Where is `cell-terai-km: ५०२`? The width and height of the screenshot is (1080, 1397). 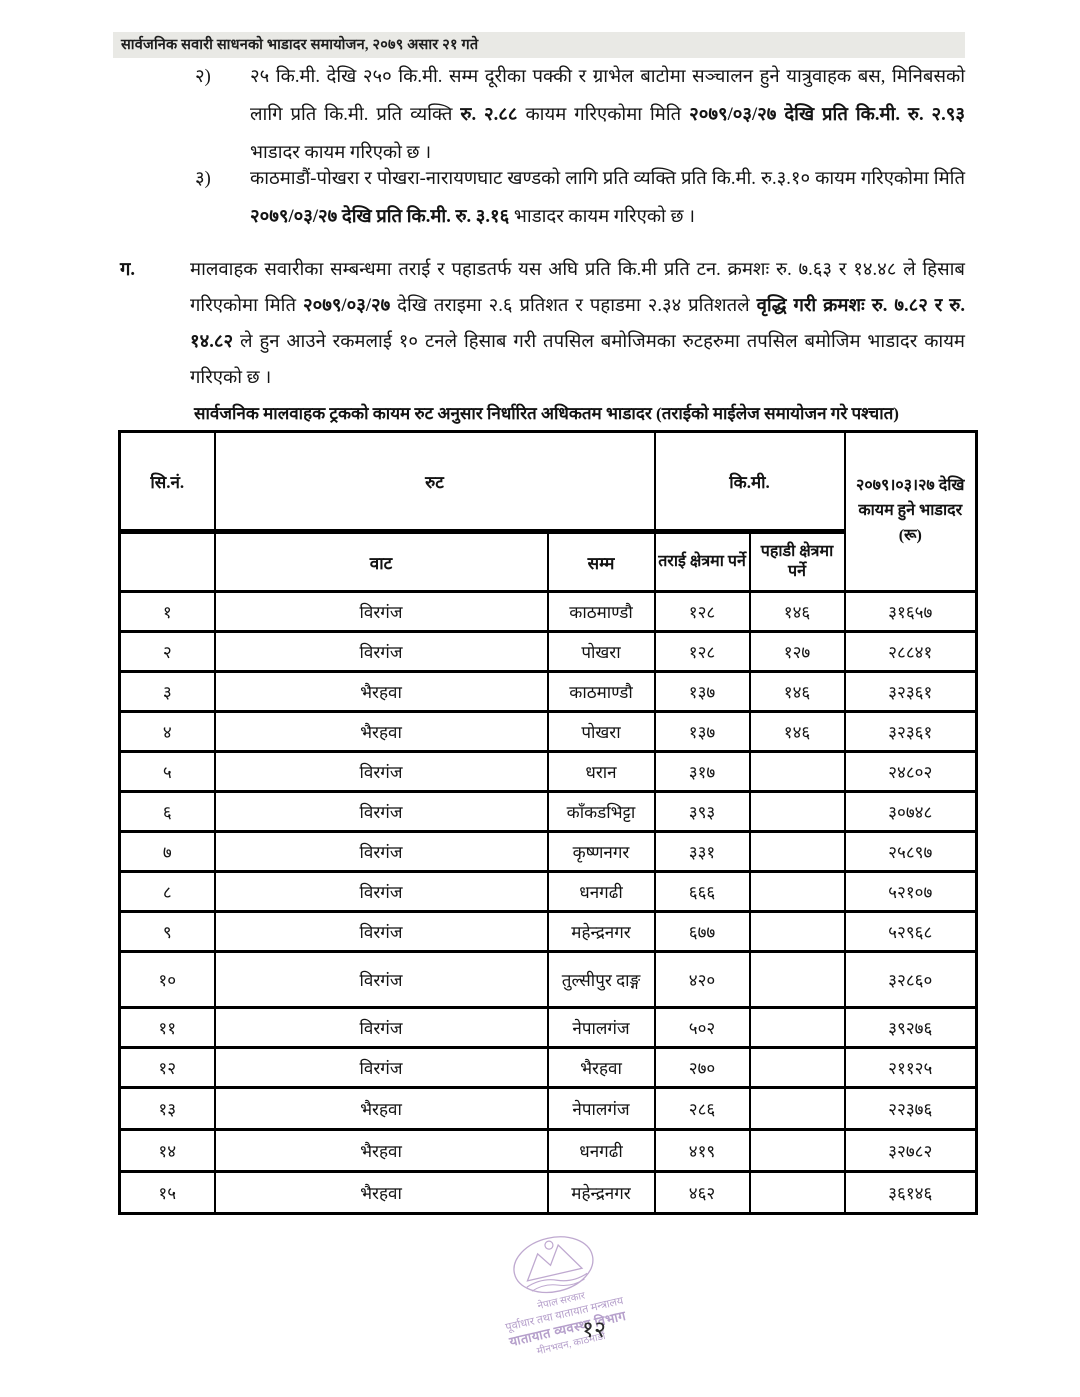
cell-terai-km: ५०२ is located at coordinates (702, 1027).